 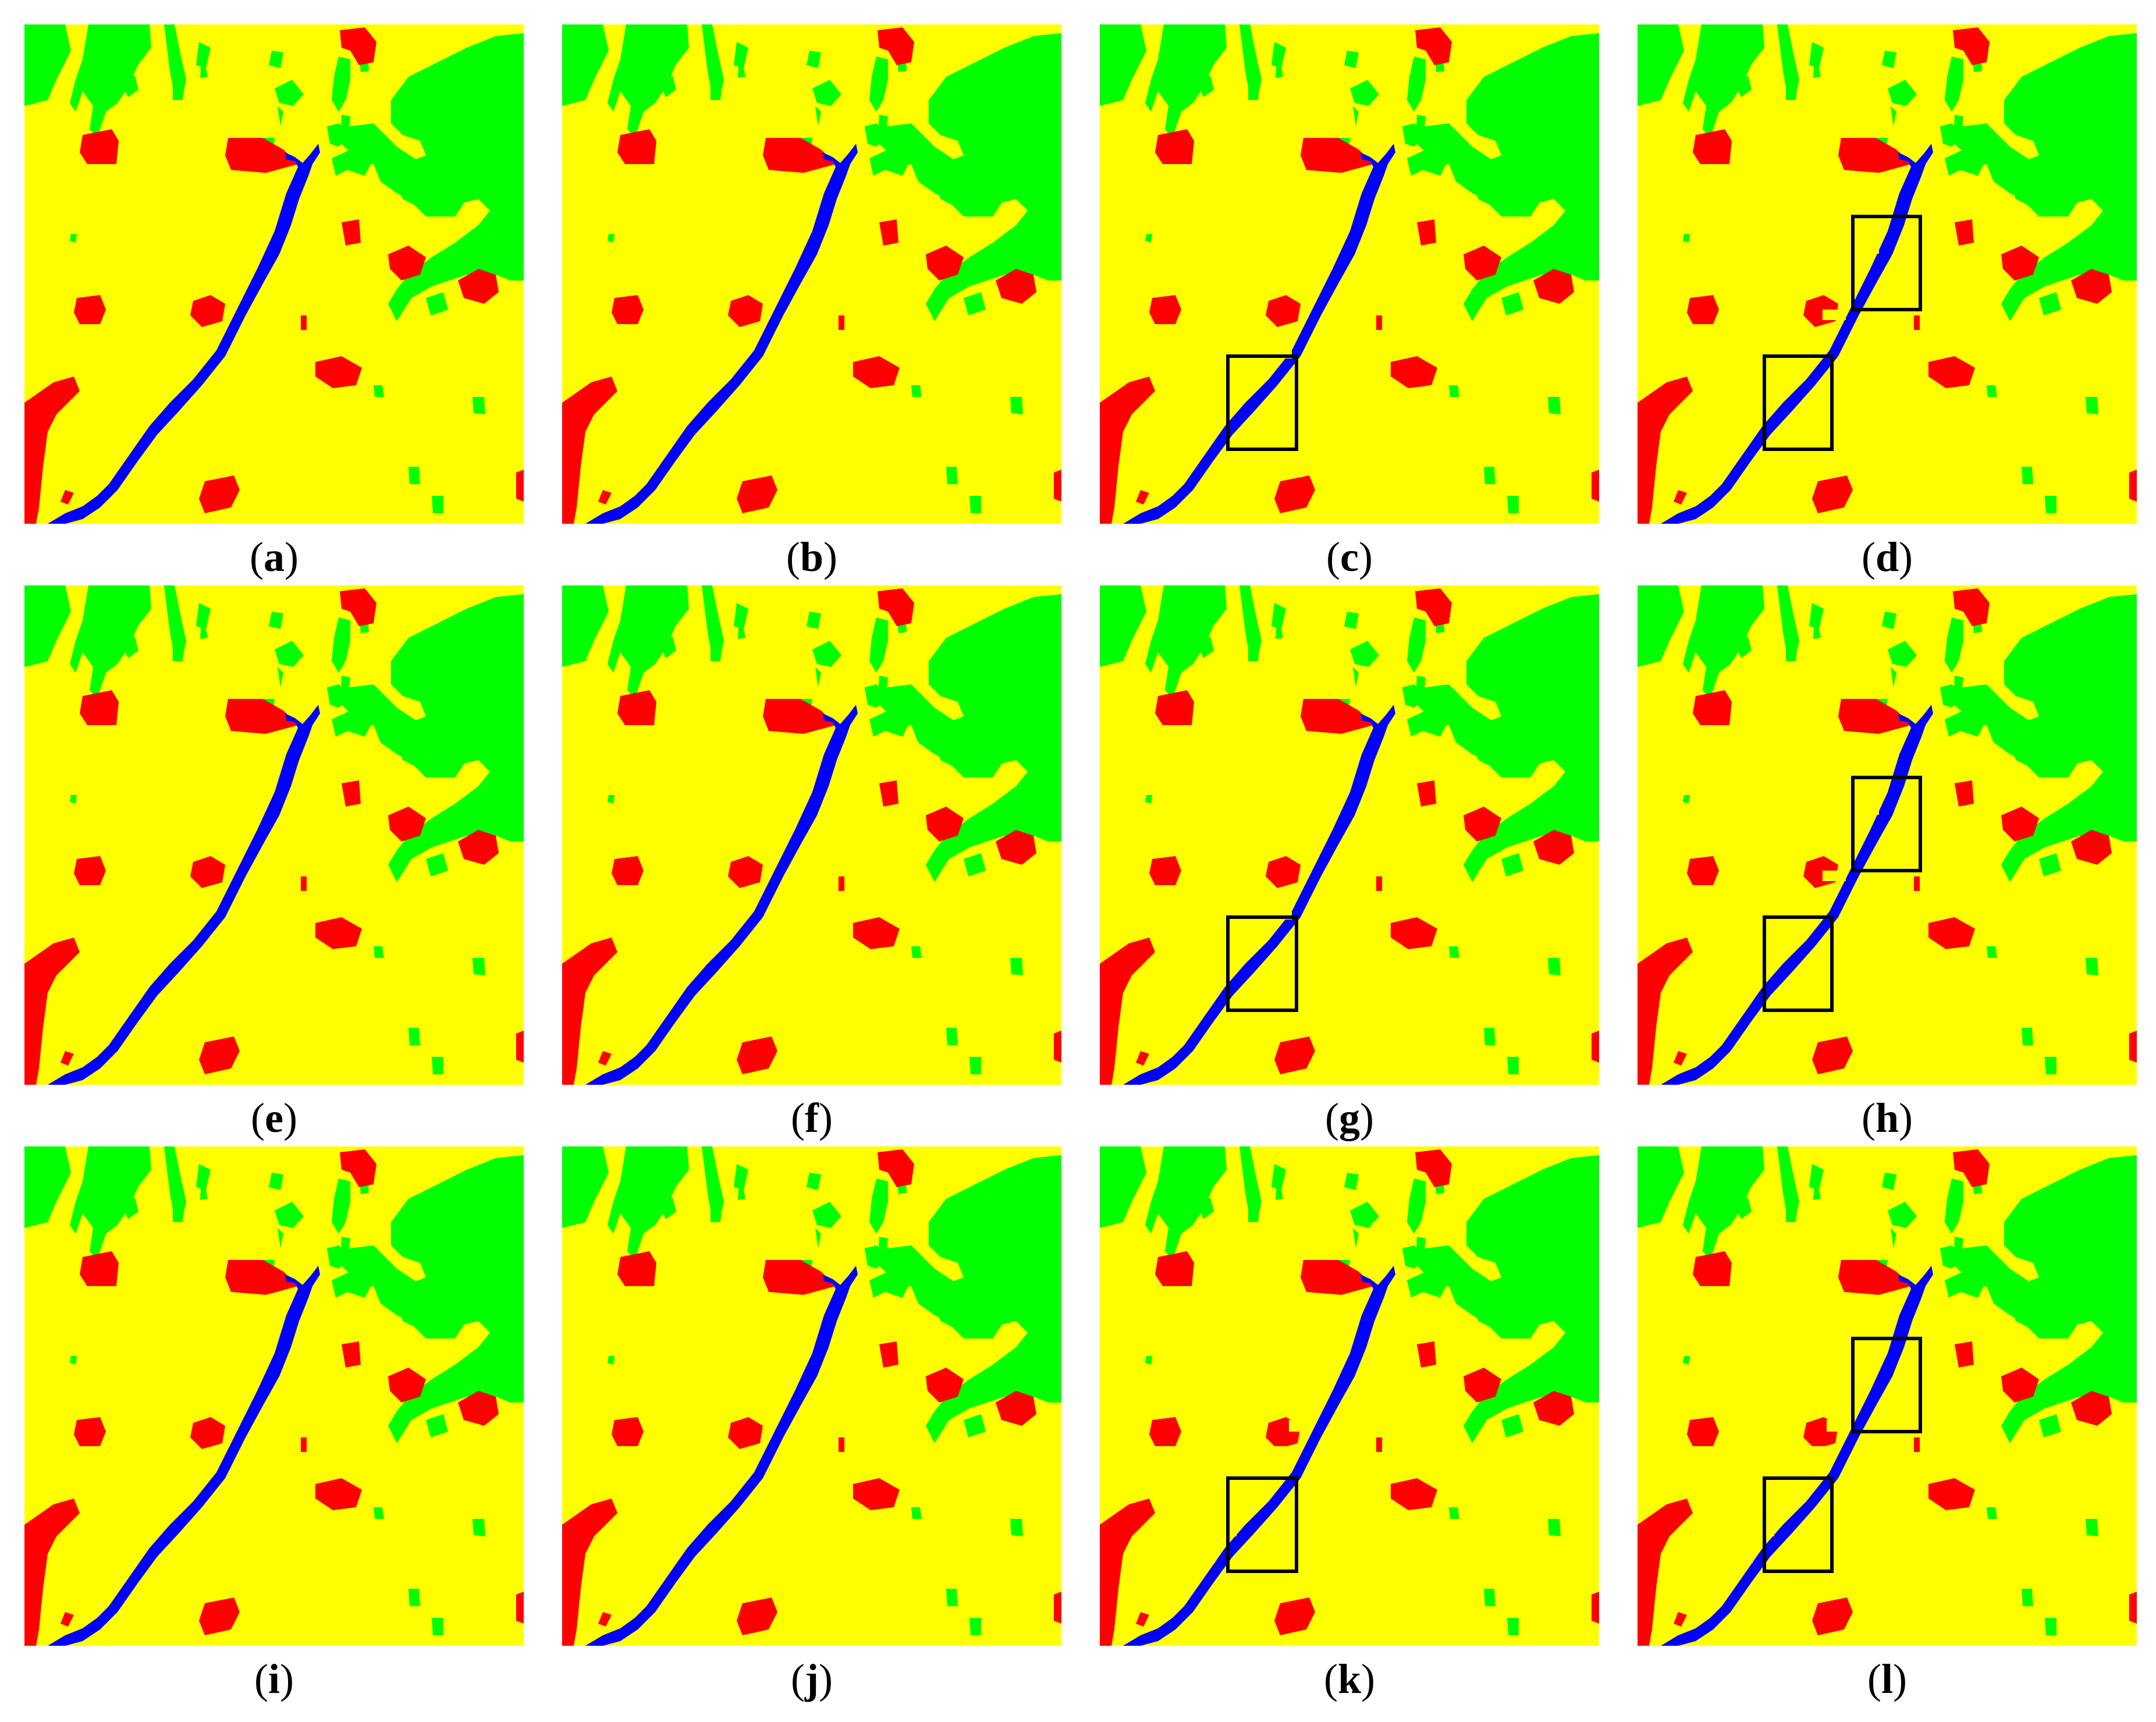 What do you see at coordinates (1349, 835) in the screenshot?
I see `segmentation-map-g` at bounding box center [1349, 835].